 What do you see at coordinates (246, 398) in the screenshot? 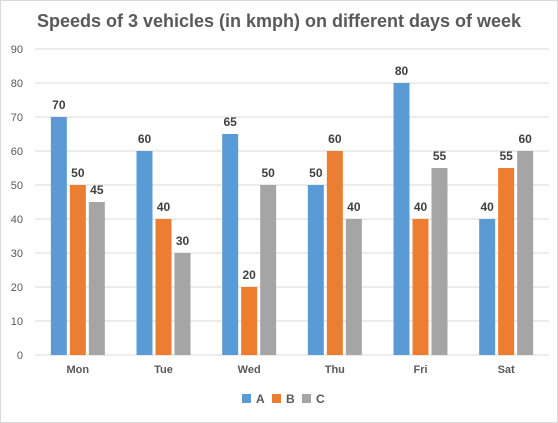
I see `legend-swatch-A` at bounding box center [246, 398].